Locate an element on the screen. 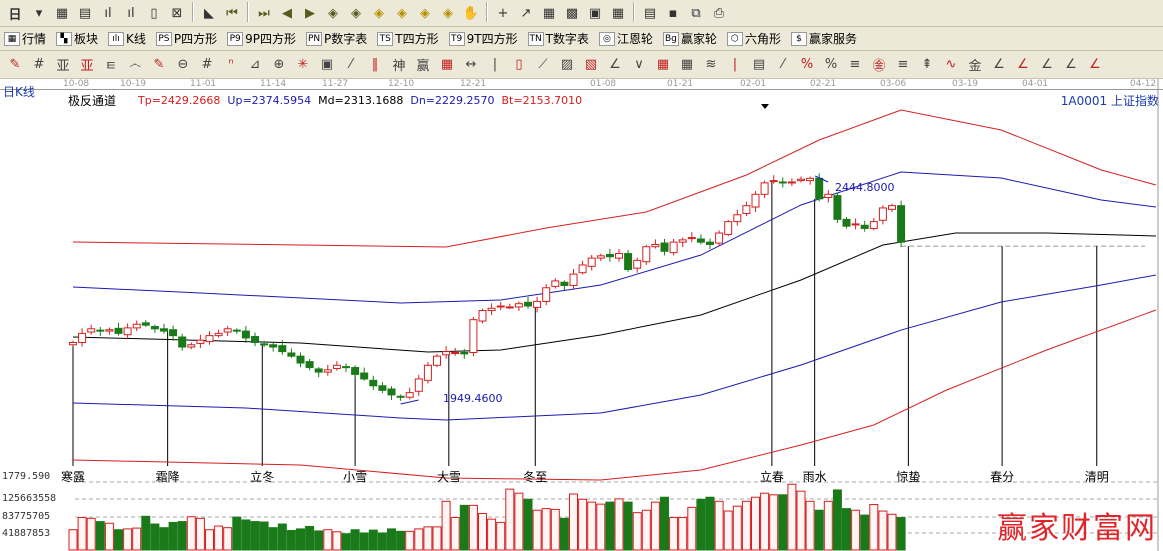 The image size is (1163, 551). eraser-icon: ⊠ is located at coordinates (177, 13).